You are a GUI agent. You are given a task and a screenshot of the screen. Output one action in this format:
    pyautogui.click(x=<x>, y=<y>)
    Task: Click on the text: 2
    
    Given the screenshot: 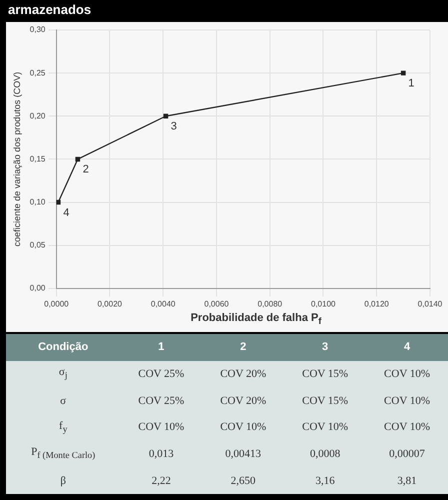 What is the action you would take?
    pyautogui.click(x=243, y=347)
    